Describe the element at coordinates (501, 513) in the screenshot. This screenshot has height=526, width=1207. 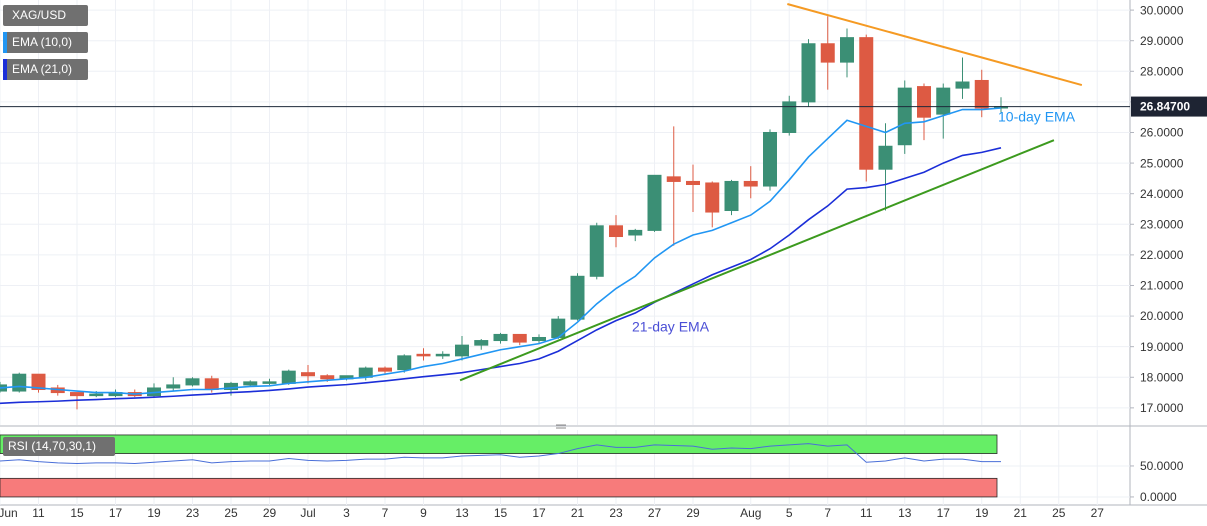
I see `x-tick-label: 15` at that location.